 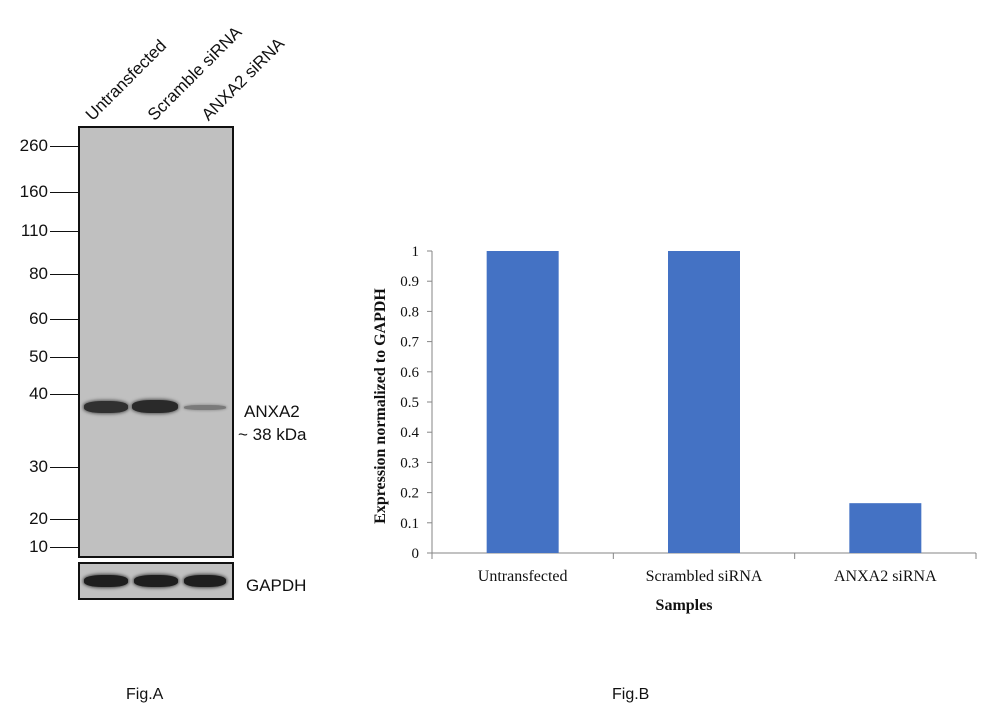 What do you see at coordinates (380, 406) in the screenshot?
I see `y-axis-title: Expression normalized to GAPDH` at bounding box center [380, 406].